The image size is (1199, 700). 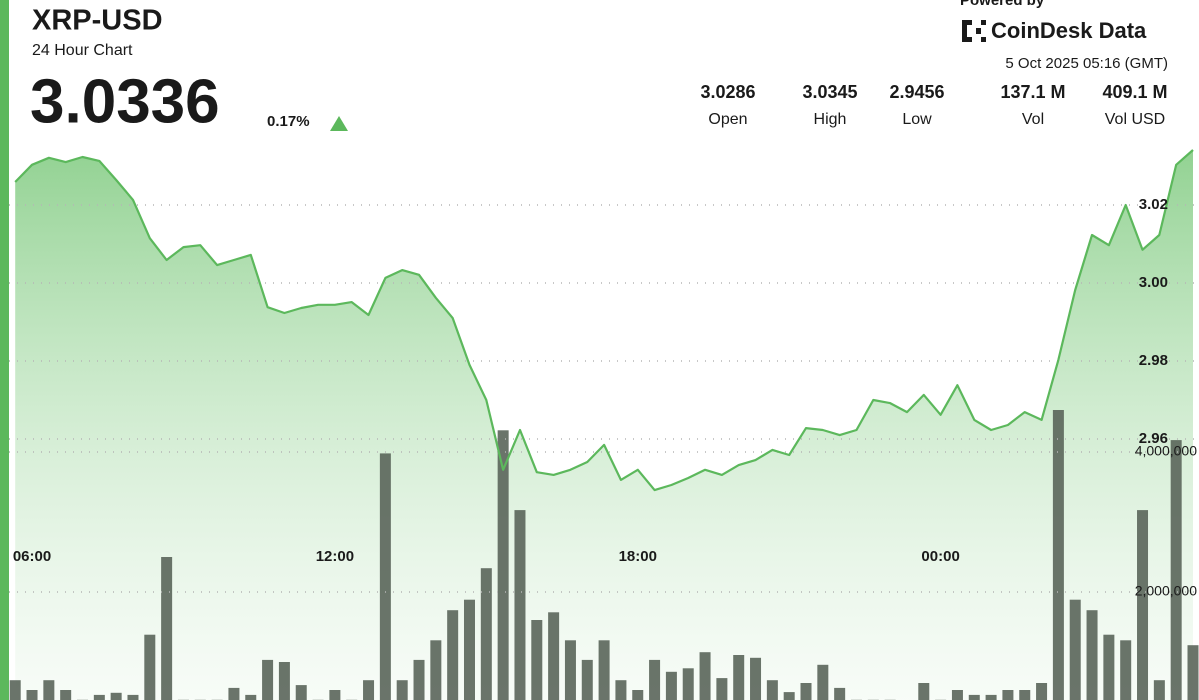 What do you see at coordinates (1069, 30) in the screenshot?
I see `brand: CoinDesk Data` at bounding box center [1069, 30].